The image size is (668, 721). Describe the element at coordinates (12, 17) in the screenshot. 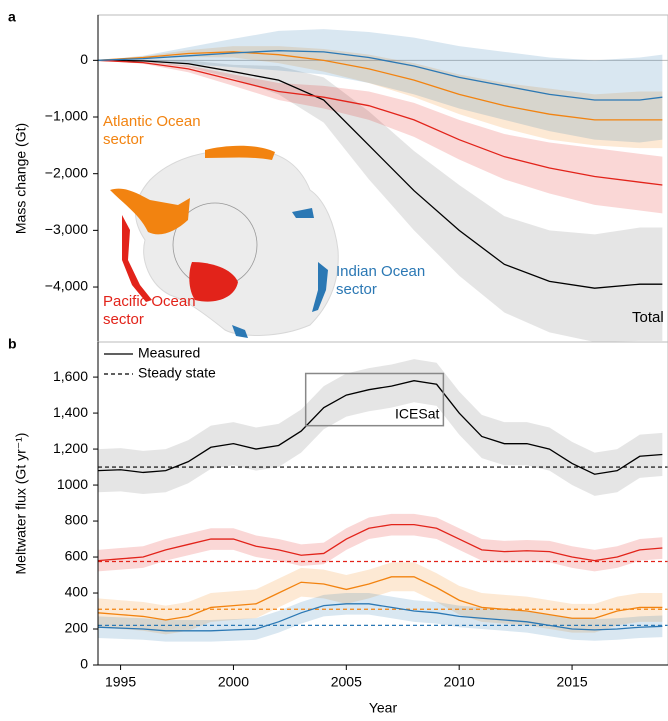

I see `panel-label: a` at that location.